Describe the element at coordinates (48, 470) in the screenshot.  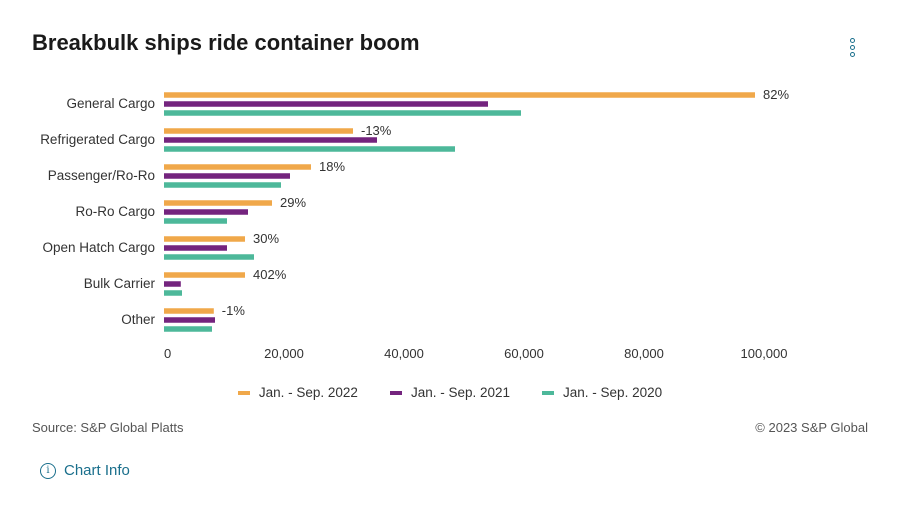
I see `info-icon: i` at that location.